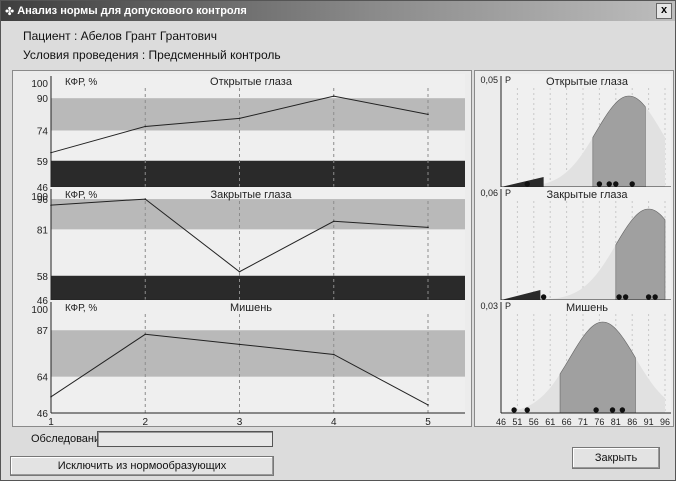 This screenshot has height=481, width=676. I want to click on x-tick-label: 96, so click(665, 421).